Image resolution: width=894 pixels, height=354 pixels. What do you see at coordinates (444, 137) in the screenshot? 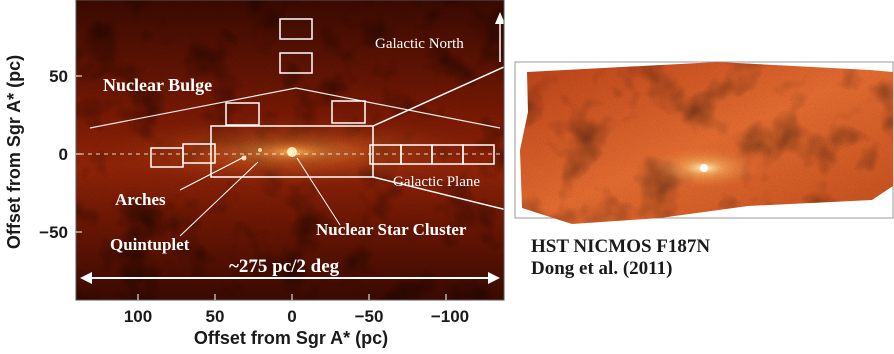
I see `zoom-connector` at bounding box center [444, 137].